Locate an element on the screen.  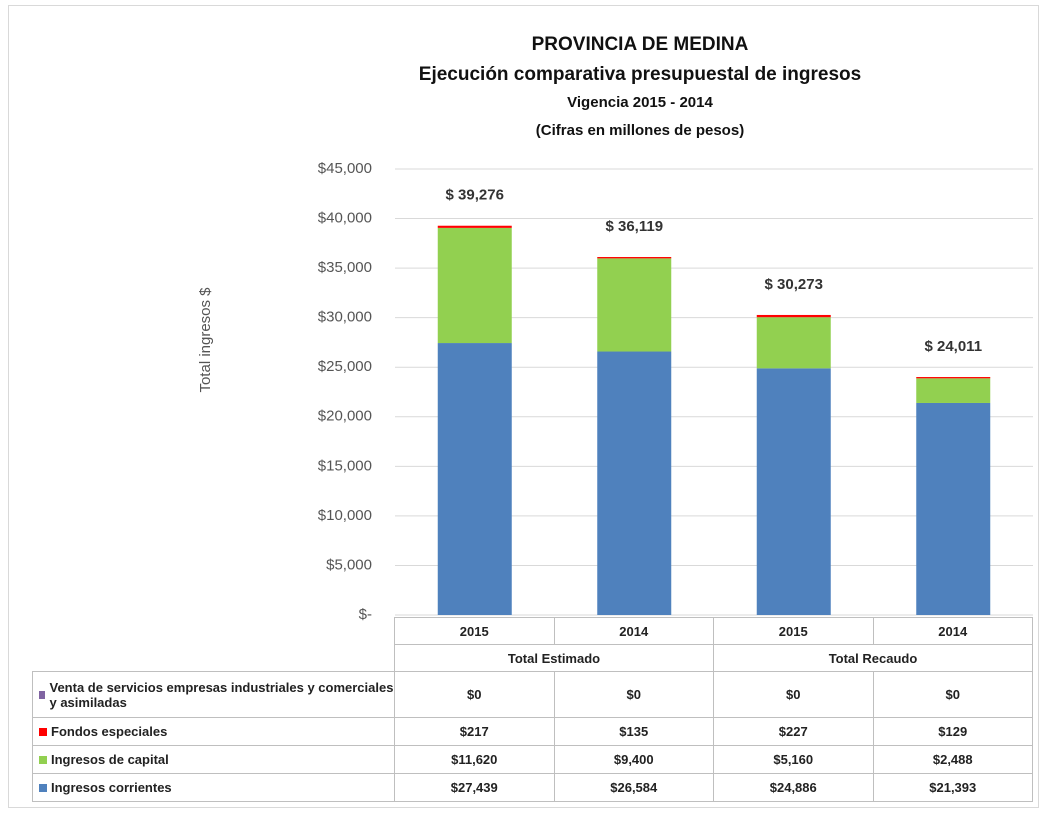
value-cell: $2,488 is located at coordinates (952, 759).